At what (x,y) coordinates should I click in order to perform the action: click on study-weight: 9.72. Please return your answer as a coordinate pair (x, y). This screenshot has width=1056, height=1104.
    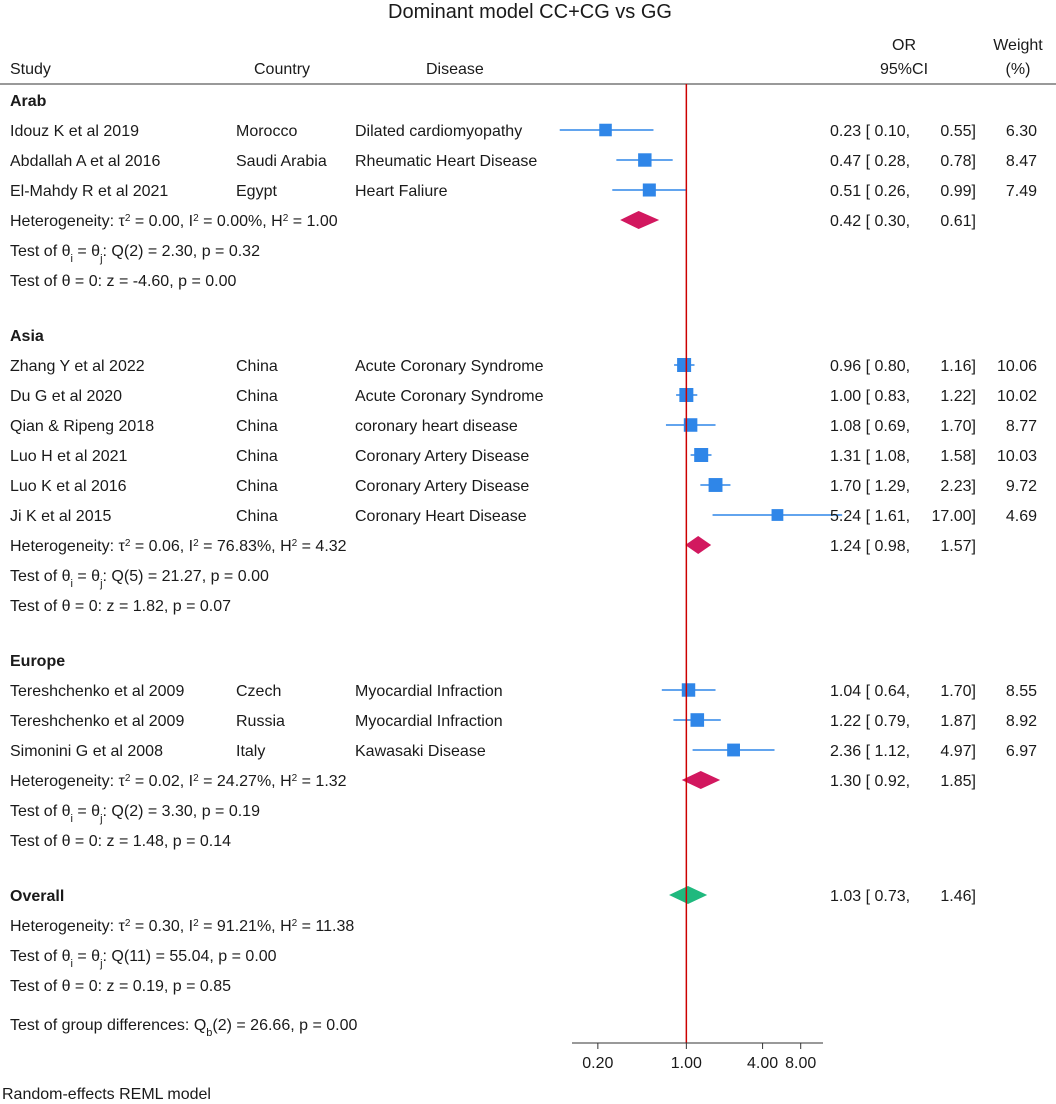
    Looking at the image, I should click on (1021, 486).